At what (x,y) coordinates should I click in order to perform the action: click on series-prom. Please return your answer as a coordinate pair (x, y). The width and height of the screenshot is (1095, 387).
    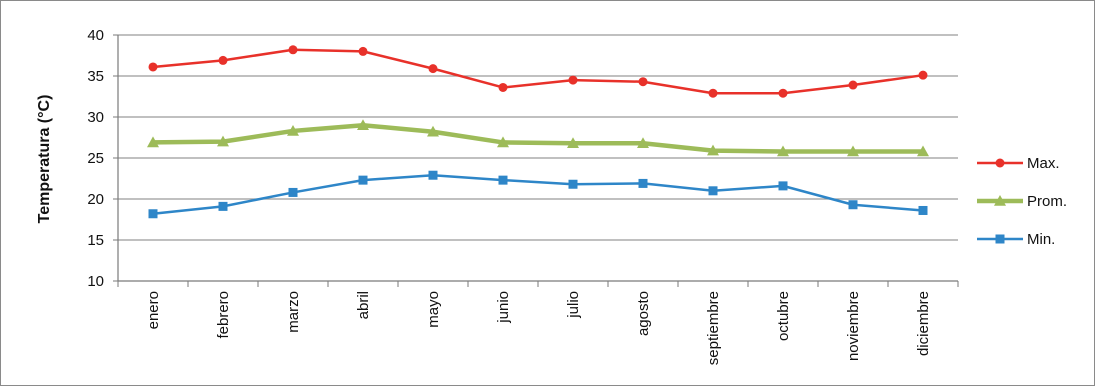
    Looking at the image, I should click on (538, 138).